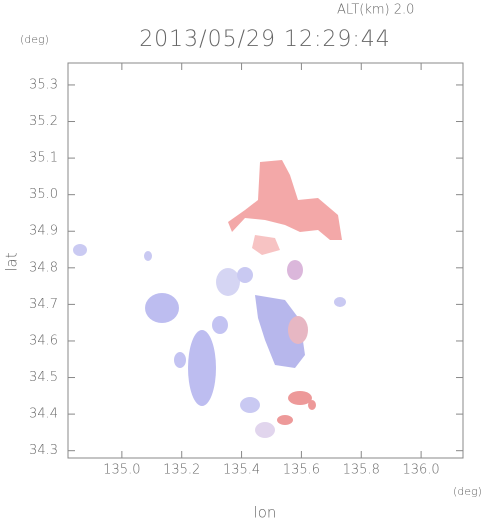  I want to click on y-tick-label: 34.9, so click(43, 231).